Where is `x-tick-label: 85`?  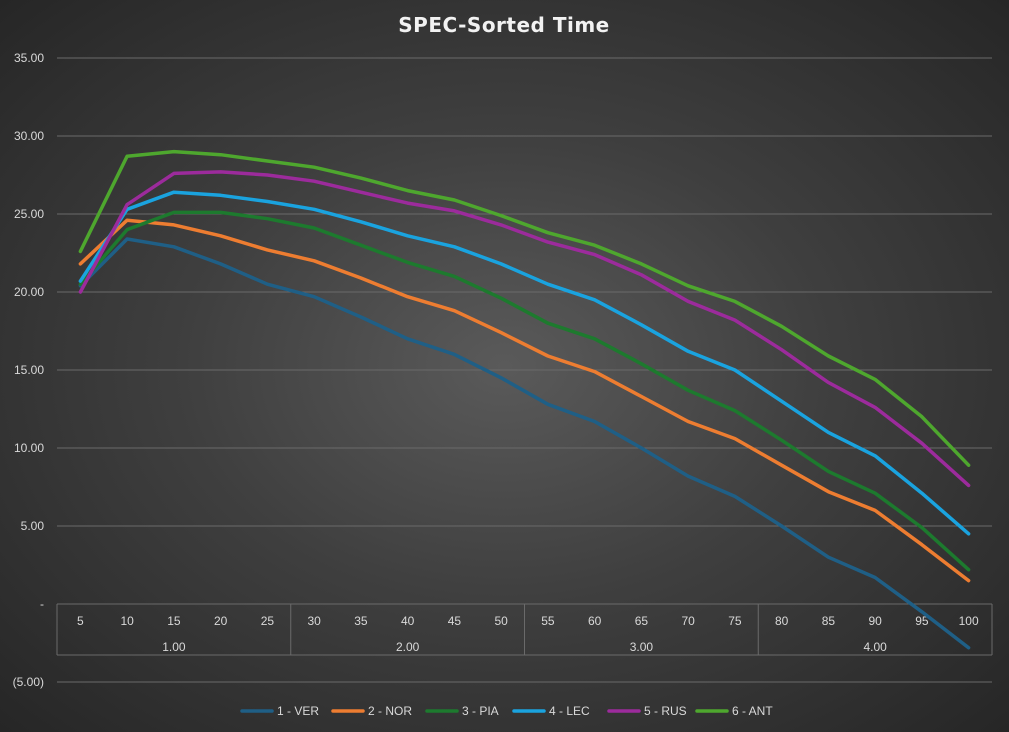
x-tick-label: 85 is located at coordinates (829, 621).